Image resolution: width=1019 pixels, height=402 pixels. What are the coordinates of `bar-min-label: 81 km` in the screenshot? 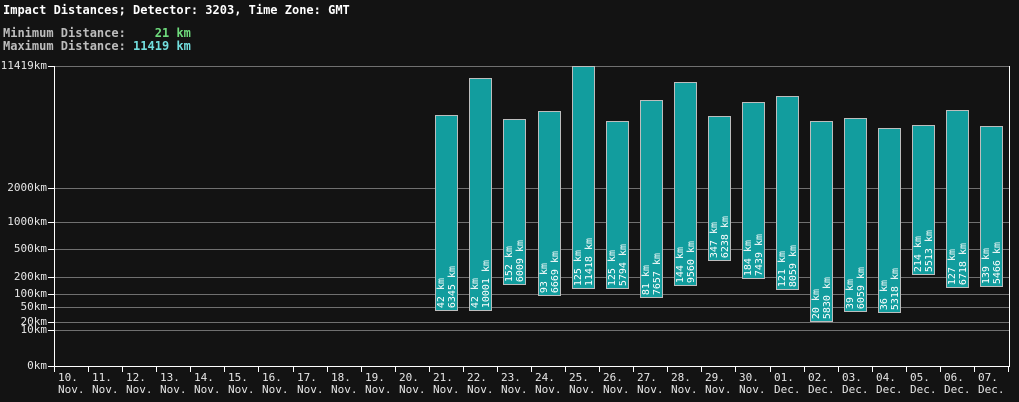 It's located at (646, 279).